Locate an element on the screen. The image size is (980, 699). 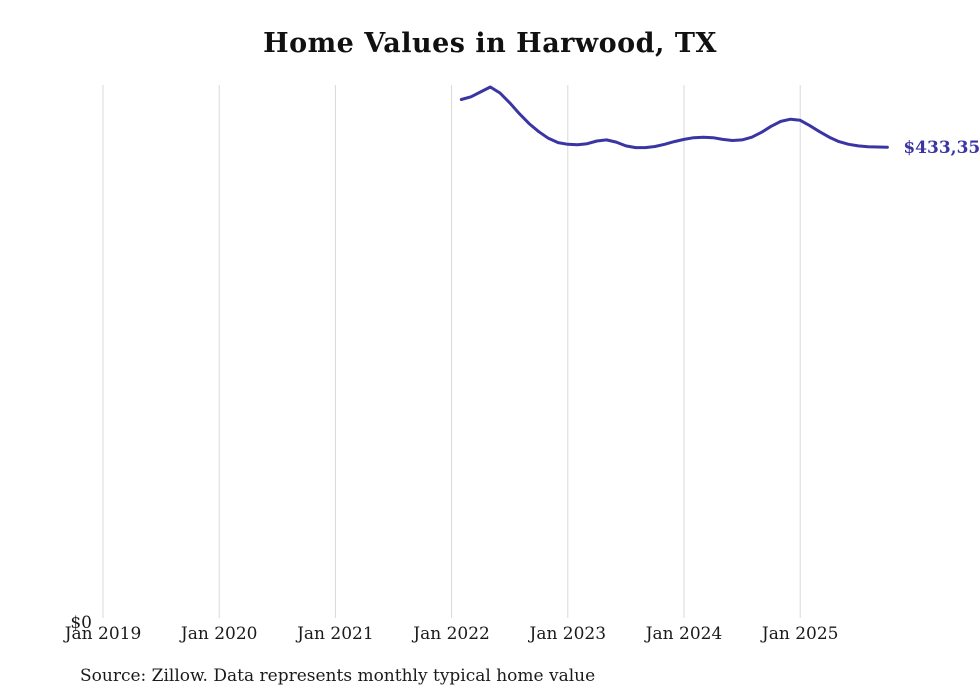
end-value-label: $433,355 is located at coordinates (941, 148).